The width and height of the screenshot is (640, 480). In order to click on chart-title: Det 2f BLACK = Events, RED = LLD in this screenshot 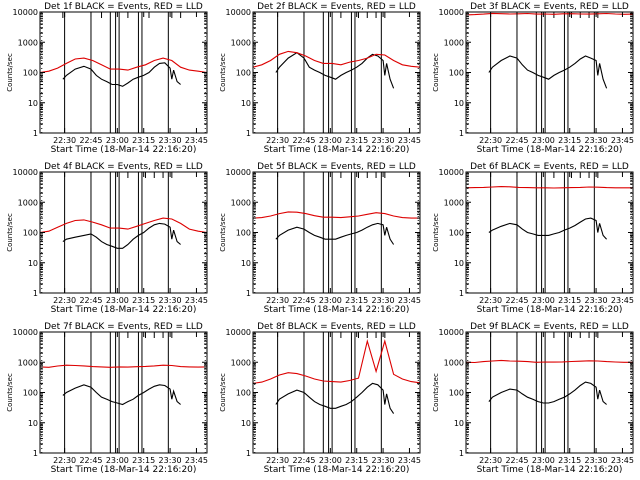, I will do `click(336, 7)`.